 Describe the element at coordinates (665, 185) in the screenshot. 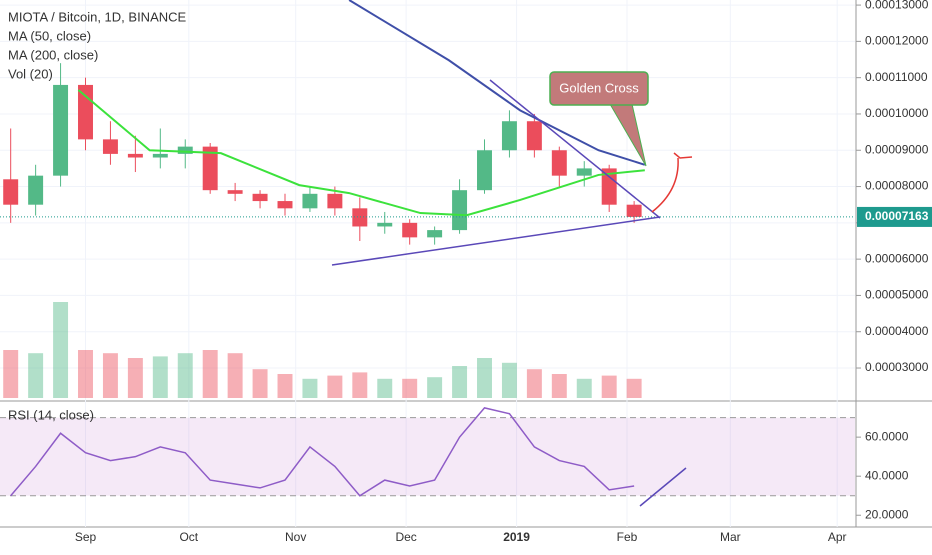

I see `arrow` at that location.